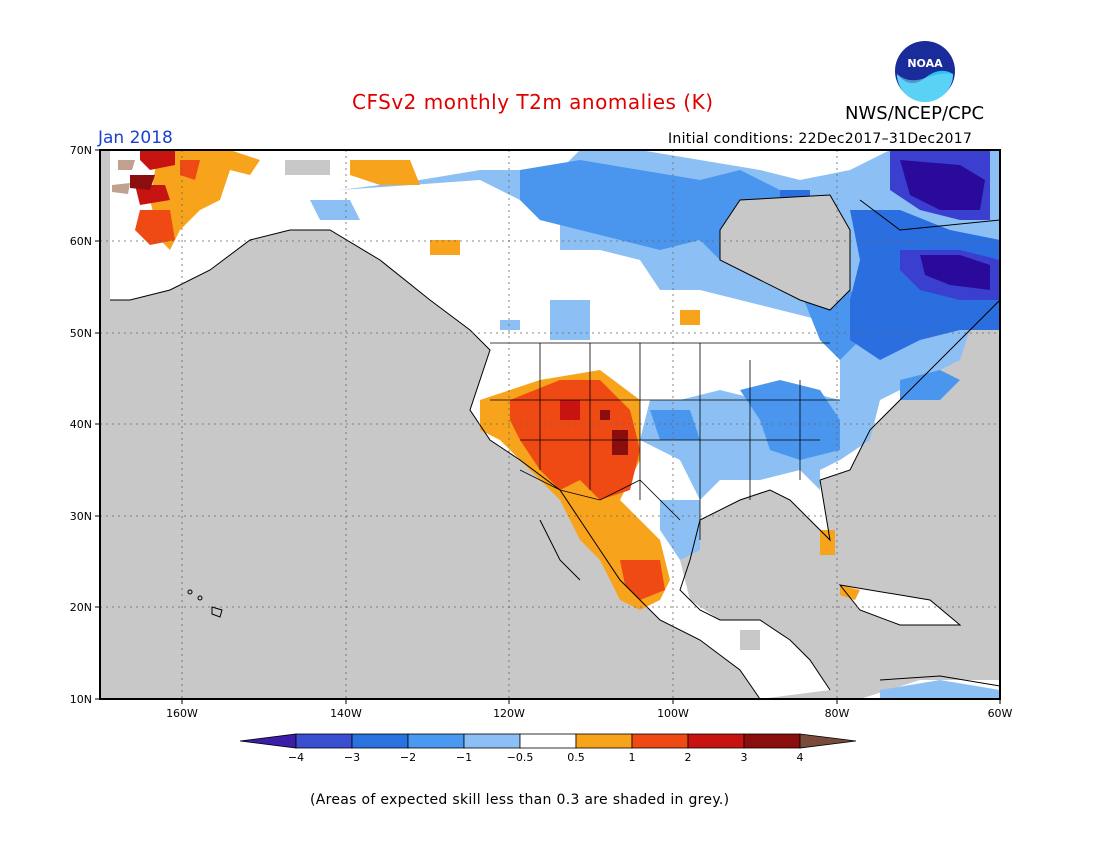 This screenshot has height=850, width=1100. Describe the element at coordinates (546, 757) in the screenshot. I see `colorbar-labels: −4 −3 −2 −1 −0.5 0.5 1 2 3 4` at that location.